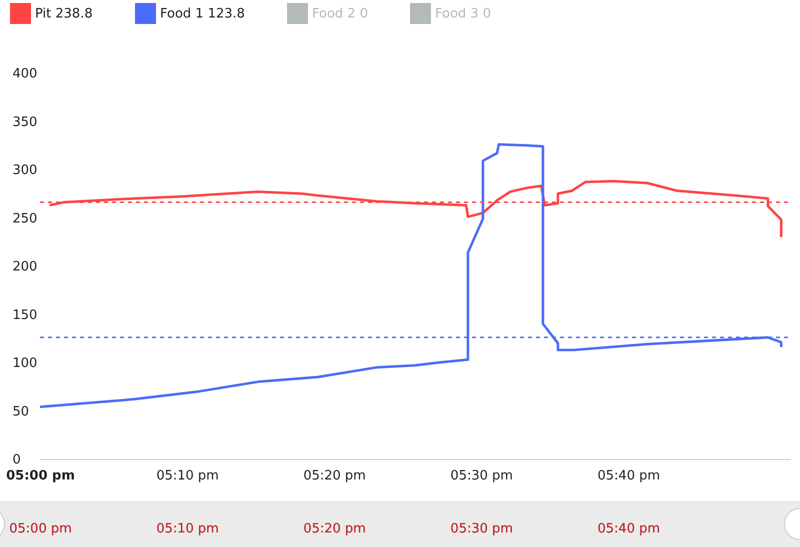 Image resolution: width=800 pixels, height=547 pixels. I want to click on legend-label: Food 1 123.8, so click(202, 14).